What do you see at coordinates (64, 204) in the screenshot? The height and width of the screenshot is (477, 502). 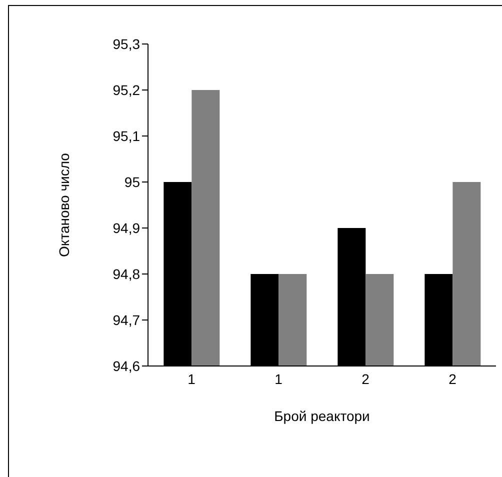 I see `y-axis-title: Октаново число` at bounding box center [64, 204].